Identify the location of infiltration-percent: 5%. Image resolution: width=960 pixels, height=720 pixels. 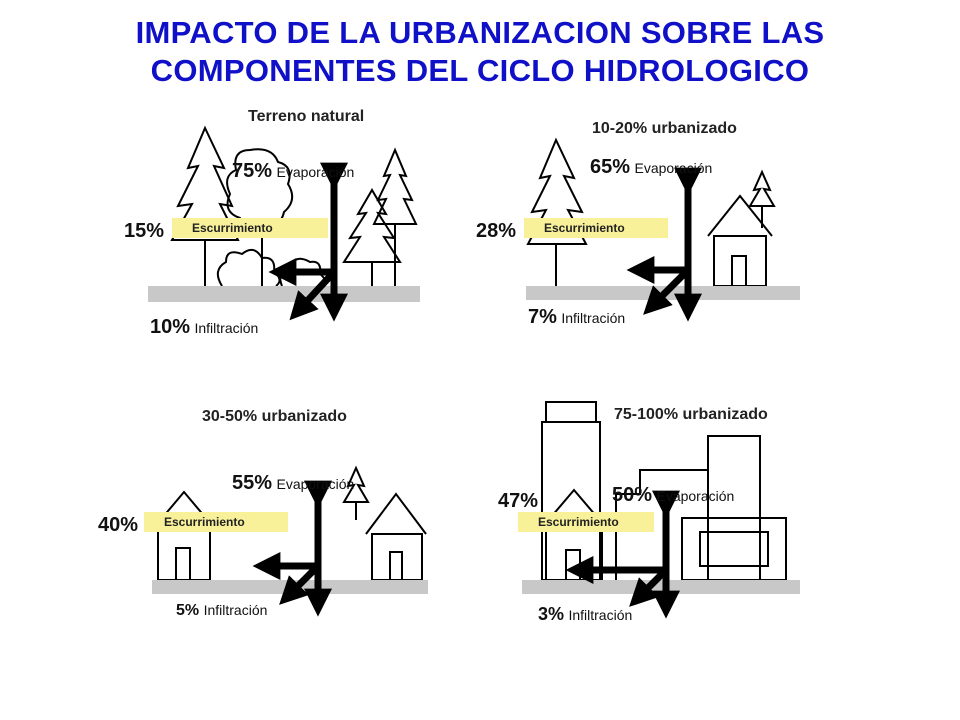
(188, 610).